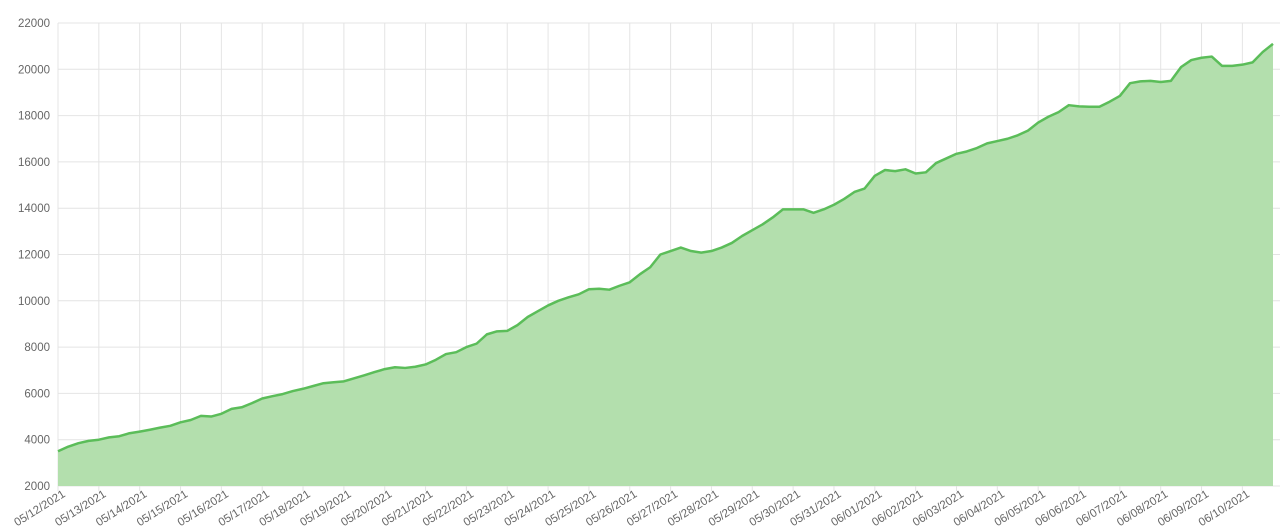 This screenshot has width=1280, height=530. I want to click on y-tick-label: 16000, so click(34, 163).